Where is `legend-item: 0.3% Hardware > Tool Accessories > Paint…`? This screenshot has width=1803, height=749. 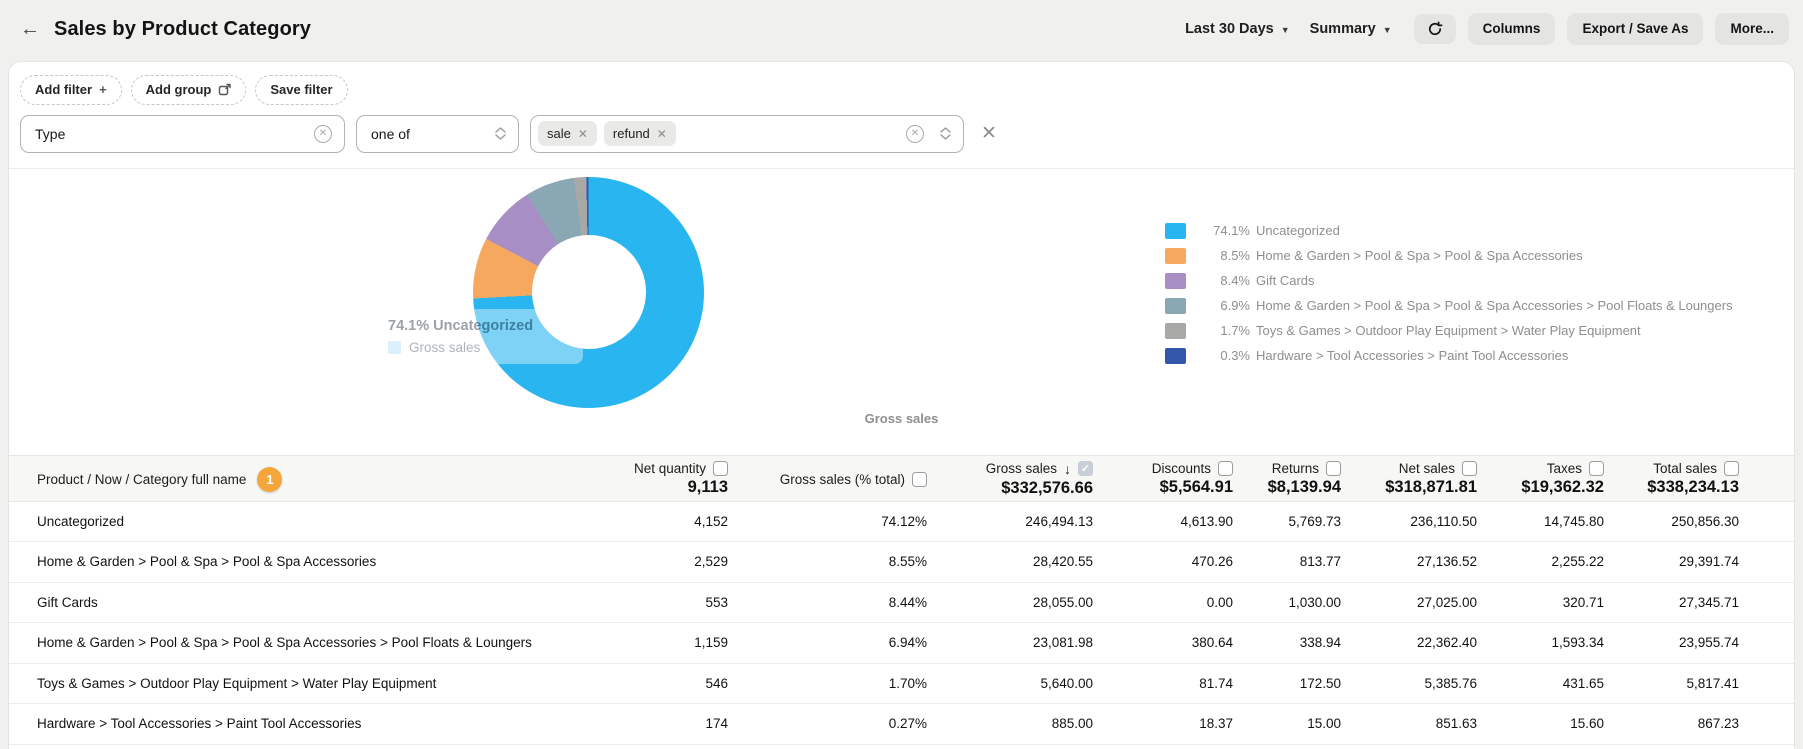
legend-item: 0.3% Hardware > Tool Accessories > Paint… is located at coordinates (1449, 355).